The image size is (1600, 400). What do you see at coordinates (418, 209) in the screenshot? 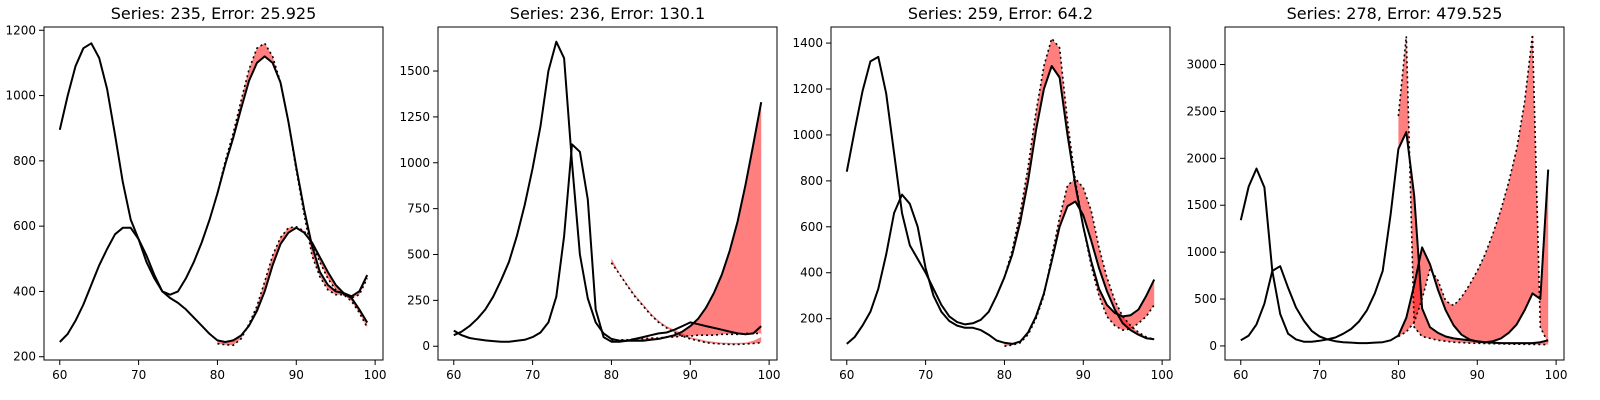
I see `y-tick-label: 750` at bounding box center [418, 209].